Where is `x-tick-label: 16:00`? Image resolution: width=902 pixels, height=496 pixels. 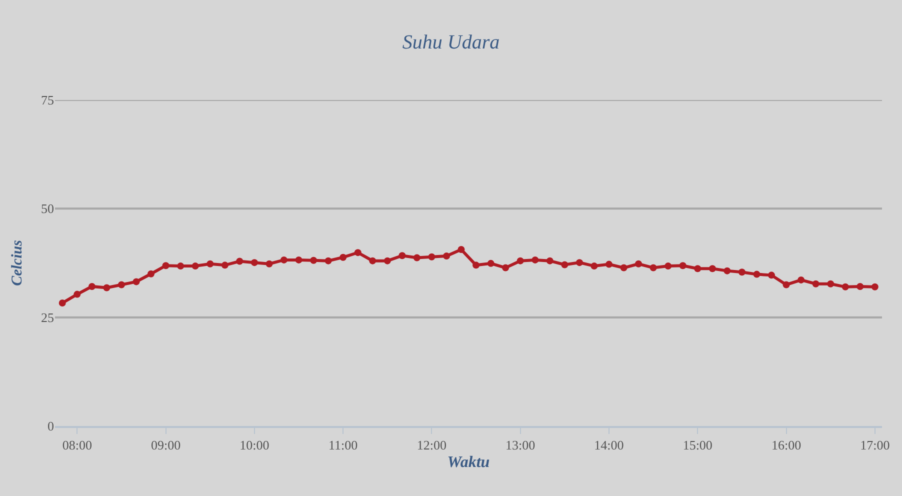 x-tick-label: 16:00 is located at coordinates (786, 445).